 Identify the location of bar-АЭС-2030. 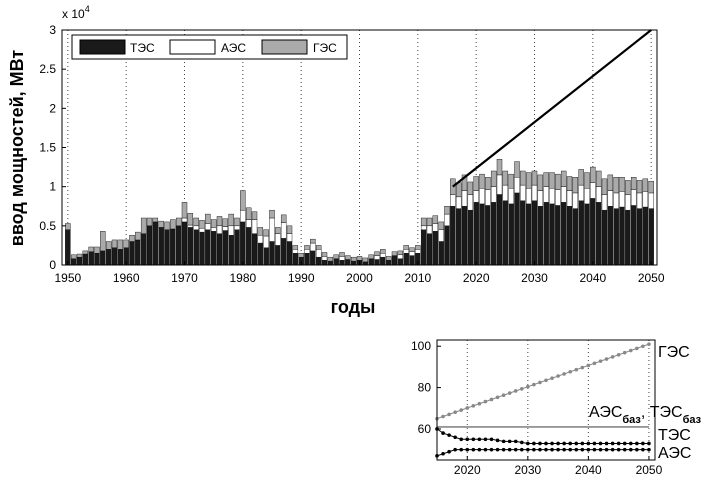
(534, 192).